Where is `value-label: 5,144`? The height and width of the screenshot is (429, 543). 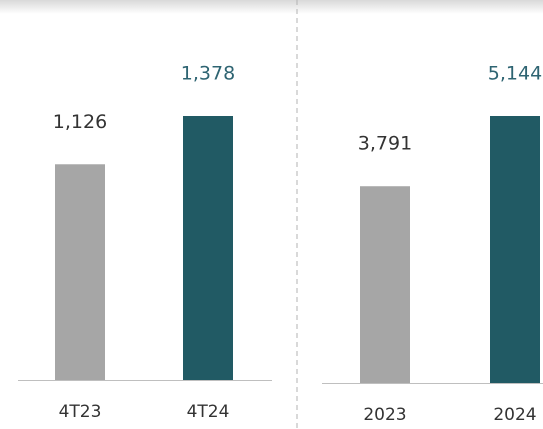 value-label: 5,144 is located at coordinates (515, 74).